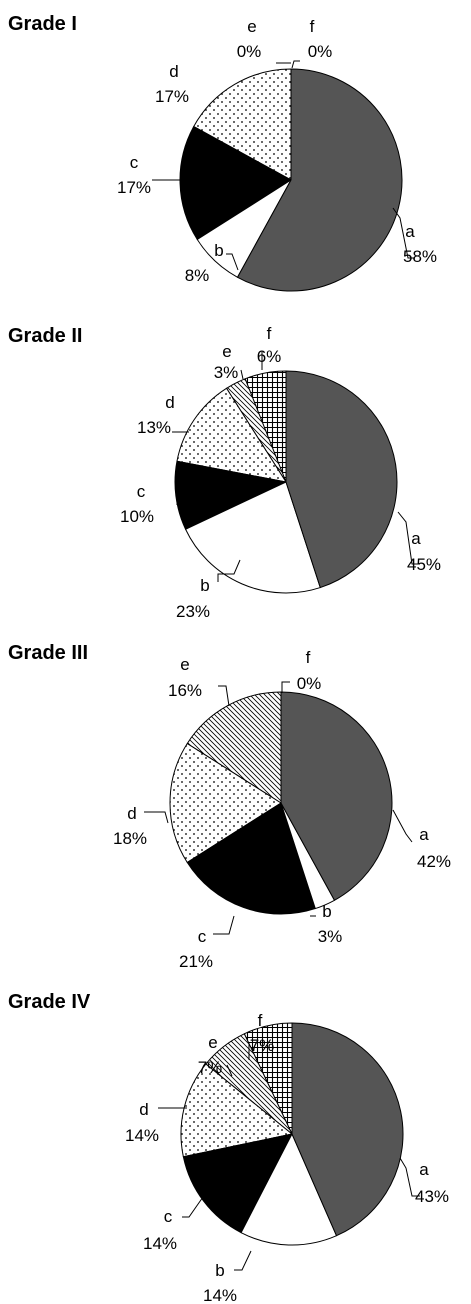  Describe the element at coordinates (193, 611) in the screenshot. I see `slice-value-b: 23%` at that location.